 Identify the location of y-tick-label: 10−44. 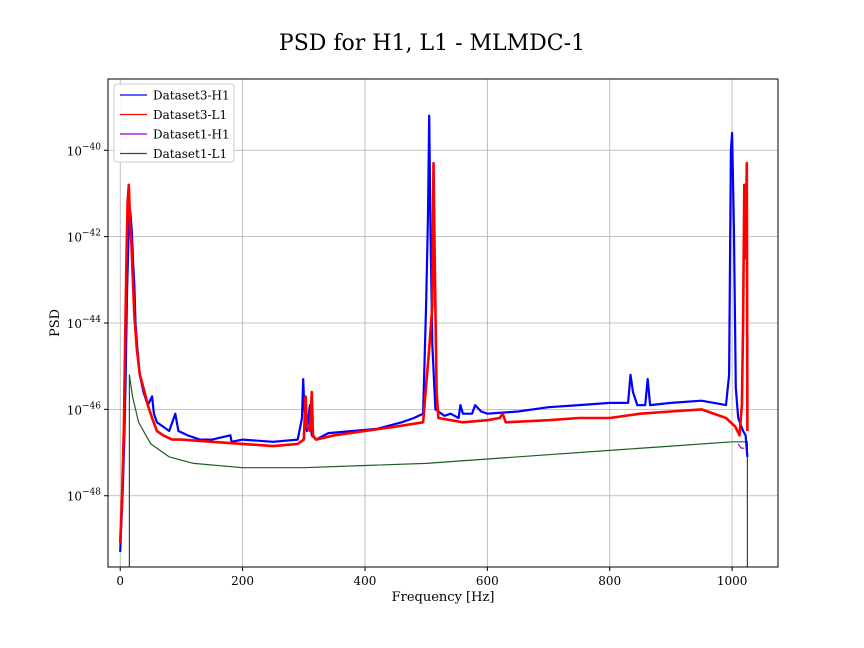
(84, 323).